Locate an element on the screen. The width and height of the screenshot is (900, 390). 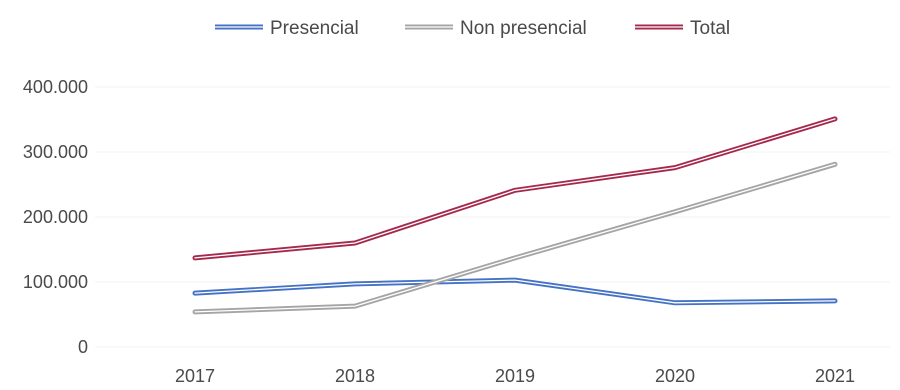
series-line-highlight is located at coordinates (515, 291).